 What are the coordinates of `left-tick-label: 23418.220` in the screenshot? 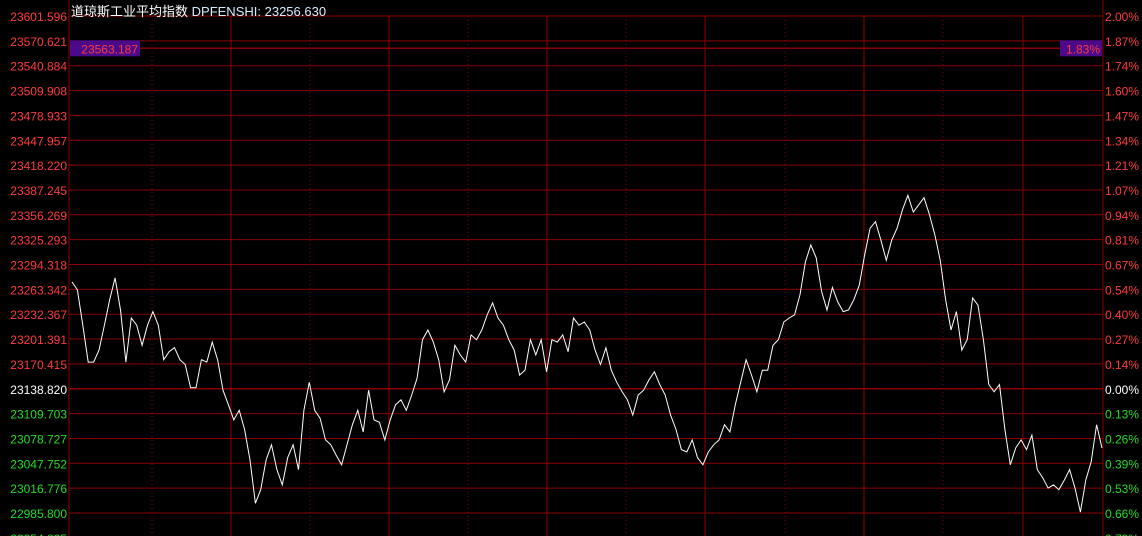 It's located at (38, 166).